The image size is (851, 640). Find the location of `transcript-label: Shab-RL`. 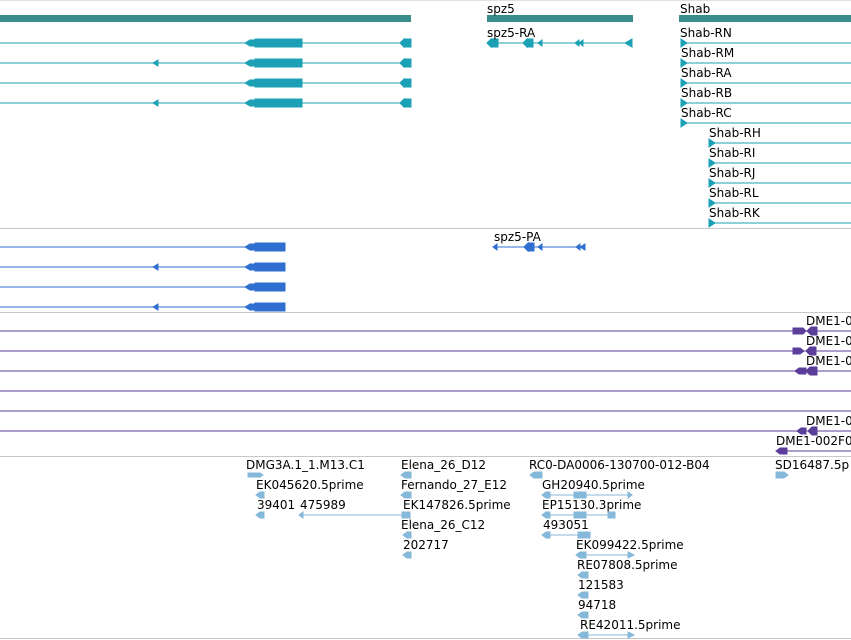

transcript-label: Shab-RL is located at coordinates (734, 193).